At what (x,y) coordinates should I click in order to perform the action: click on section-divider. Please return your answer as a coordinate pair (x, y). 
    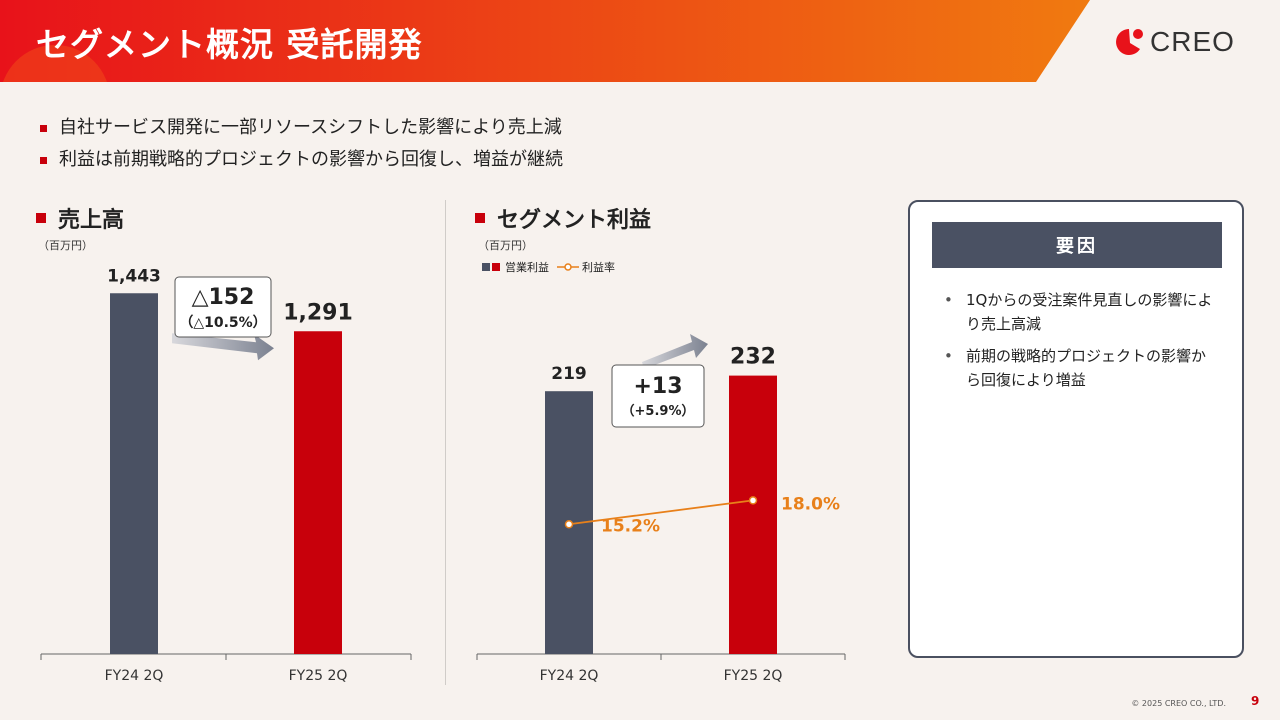
    Looking at the image, I should click on (445, 442).